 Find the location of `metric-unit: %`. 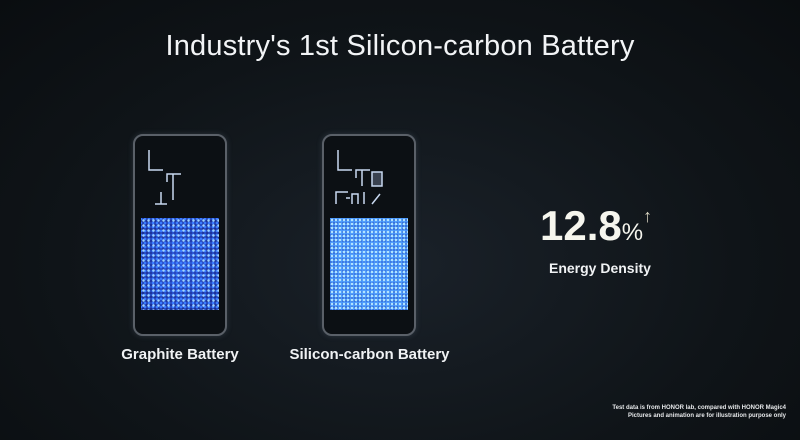

metric-unit: % is located at coordinates (632, 232).